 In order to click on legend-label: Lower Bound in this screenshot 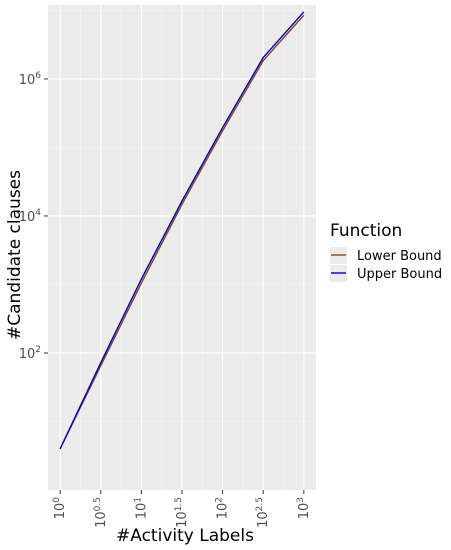, I will do `click(399, 256)`.